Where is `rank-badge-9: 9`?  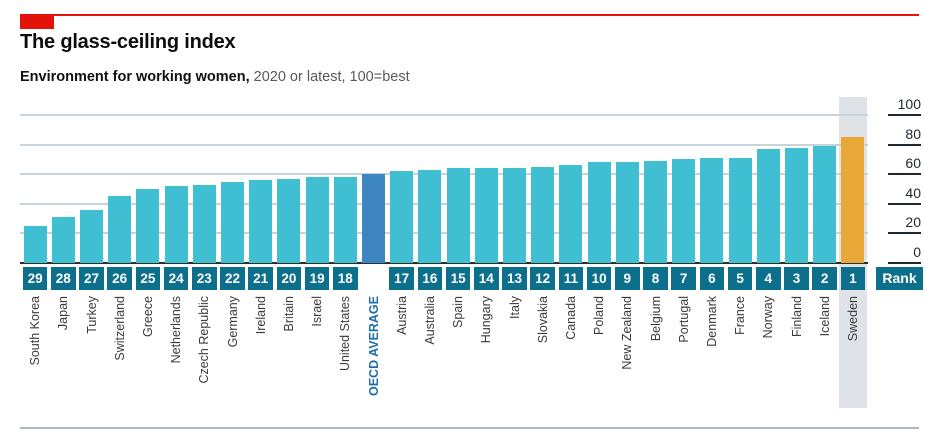 rank-badge-9: 9 is located at coordinates (627, 278).